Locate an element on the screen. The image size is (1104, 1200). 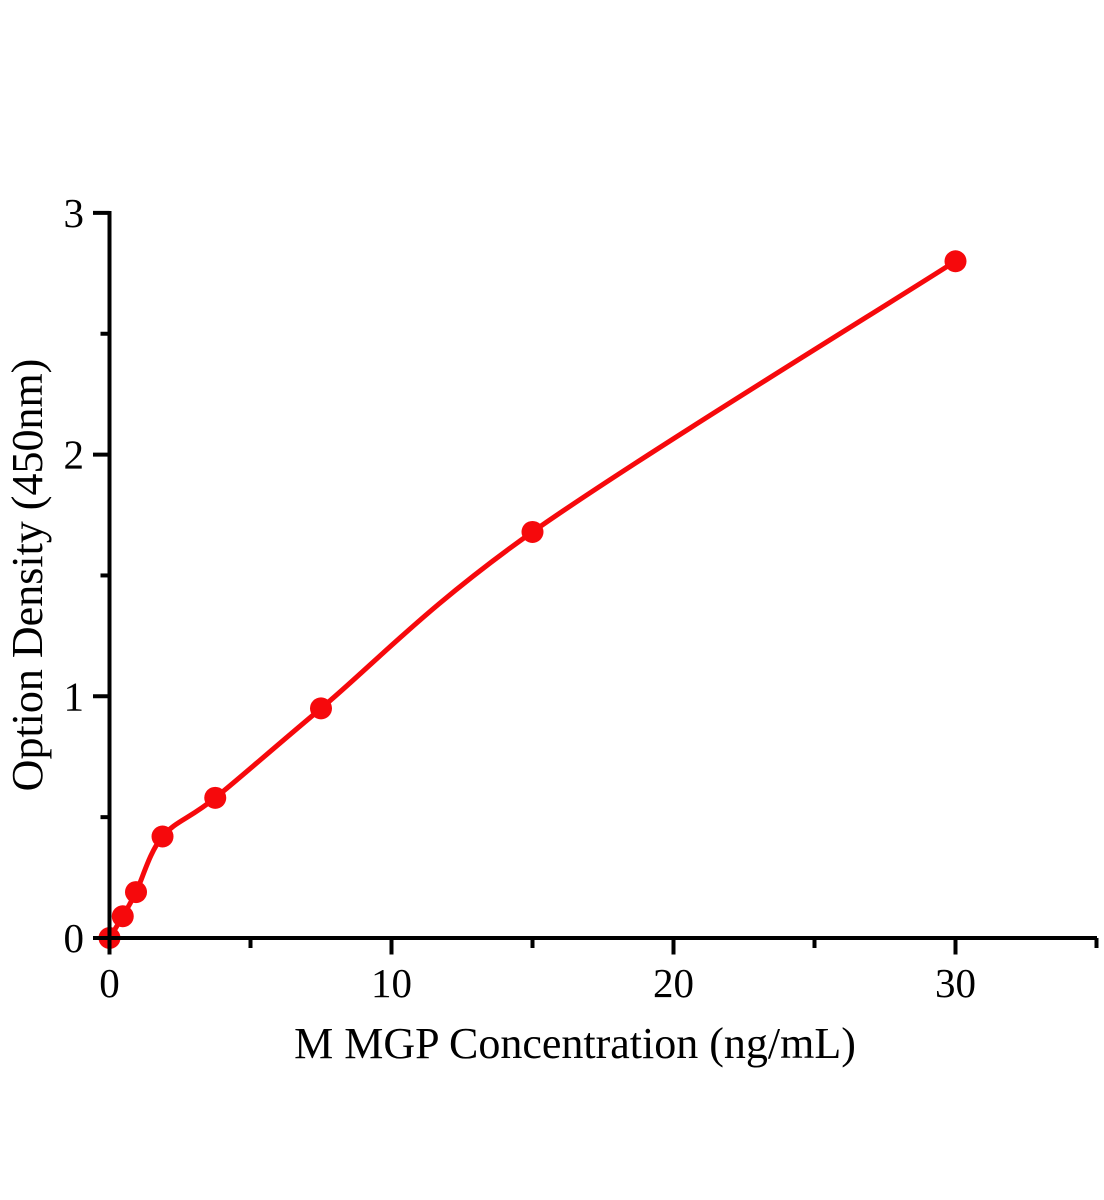
x-axis-title: M MGP Concentration (ng/mL) is located at coordinates (575, 1043).